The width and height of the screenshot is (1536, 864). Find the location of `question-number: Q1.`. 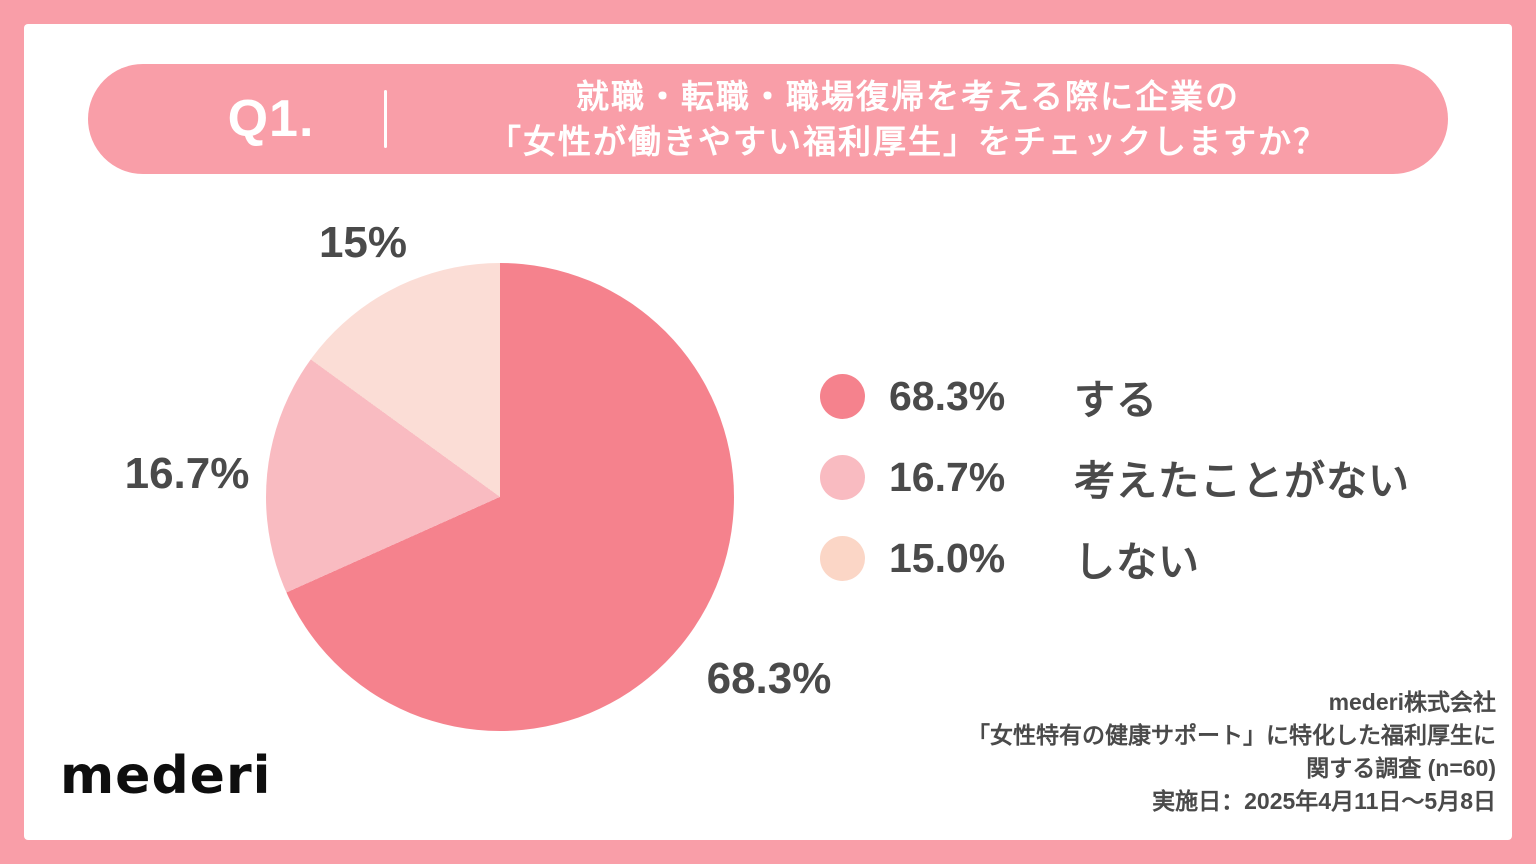

question-number: Q1. is located at coordinates (271, 119).